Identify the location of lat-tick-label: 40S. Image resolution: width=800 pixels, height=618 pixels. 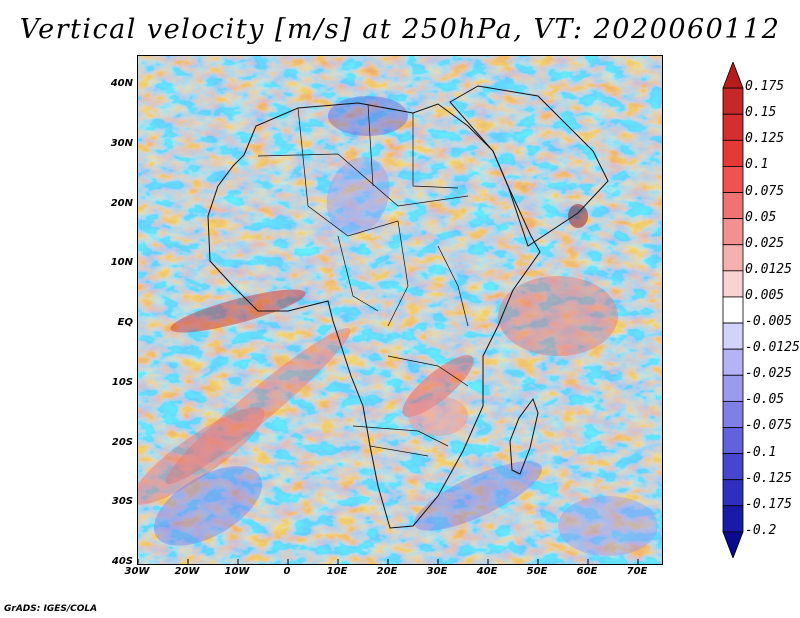
(122, 561).